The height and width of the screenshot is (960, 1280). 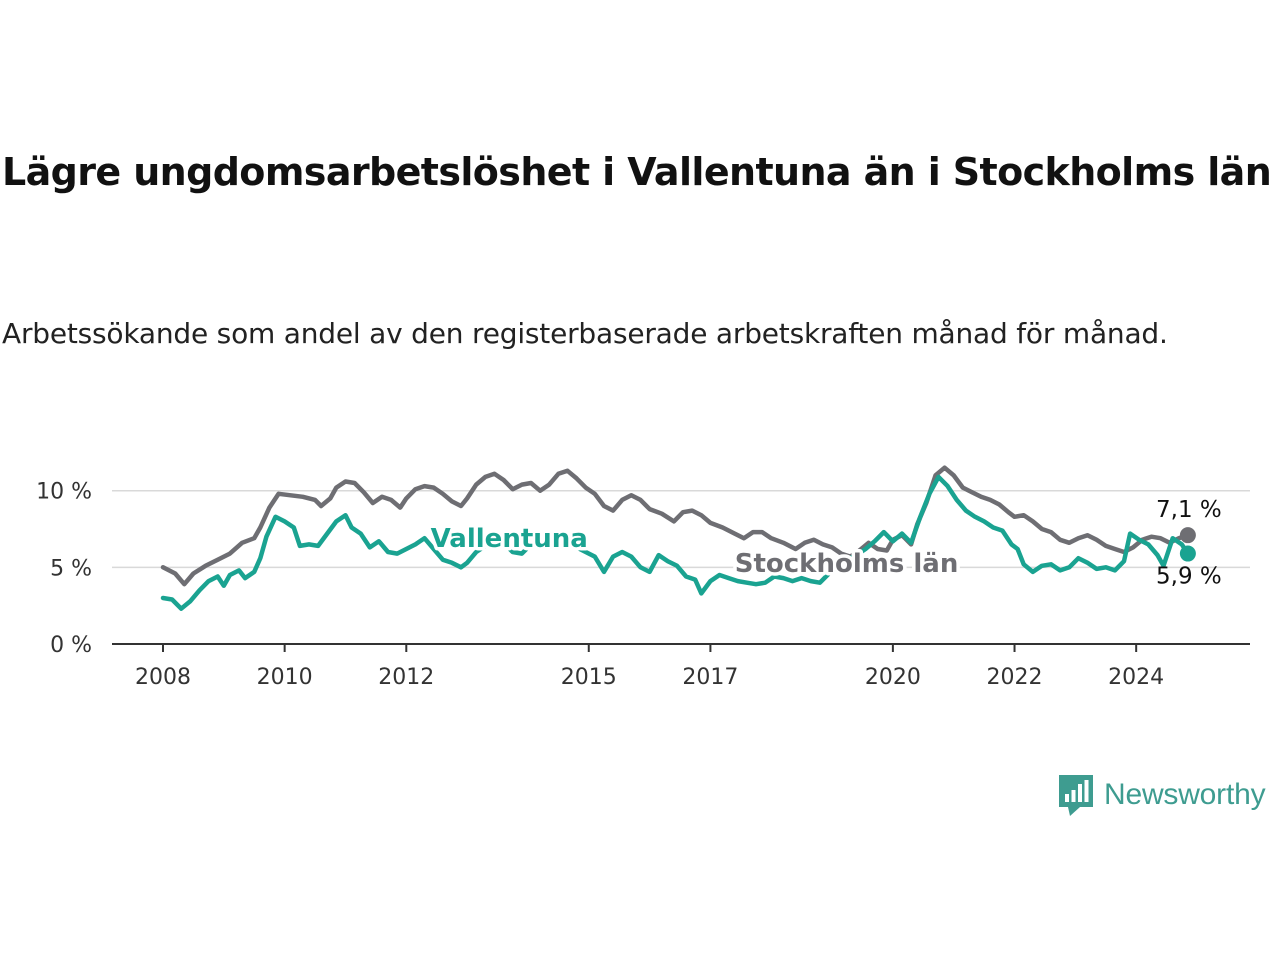 What do you see at coordinates (1185, 794) in the screenshot?
I see `newsworthy-logo-text: Newsworthy` at bounding box center [1185, 794].